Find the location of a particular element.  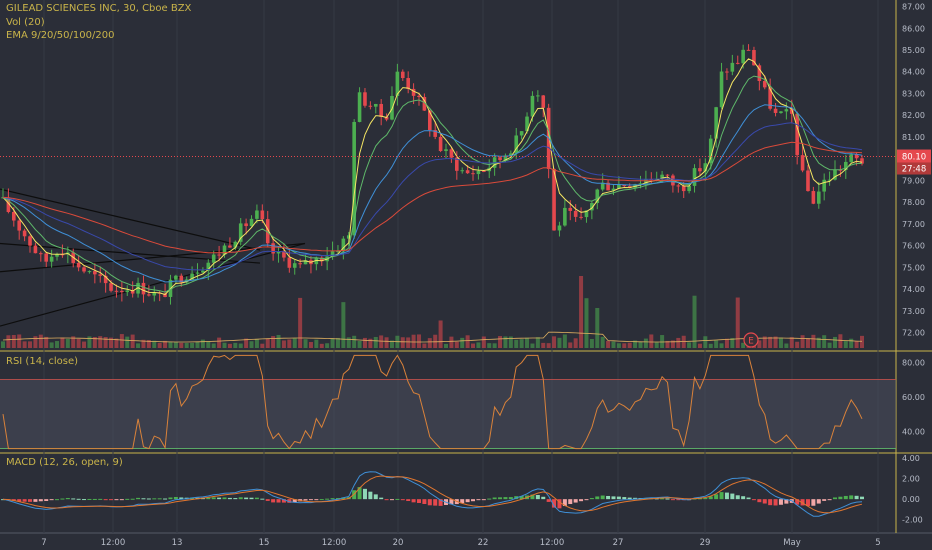

macd-tick-label: 4.00 is located at coordinates (911, 458).